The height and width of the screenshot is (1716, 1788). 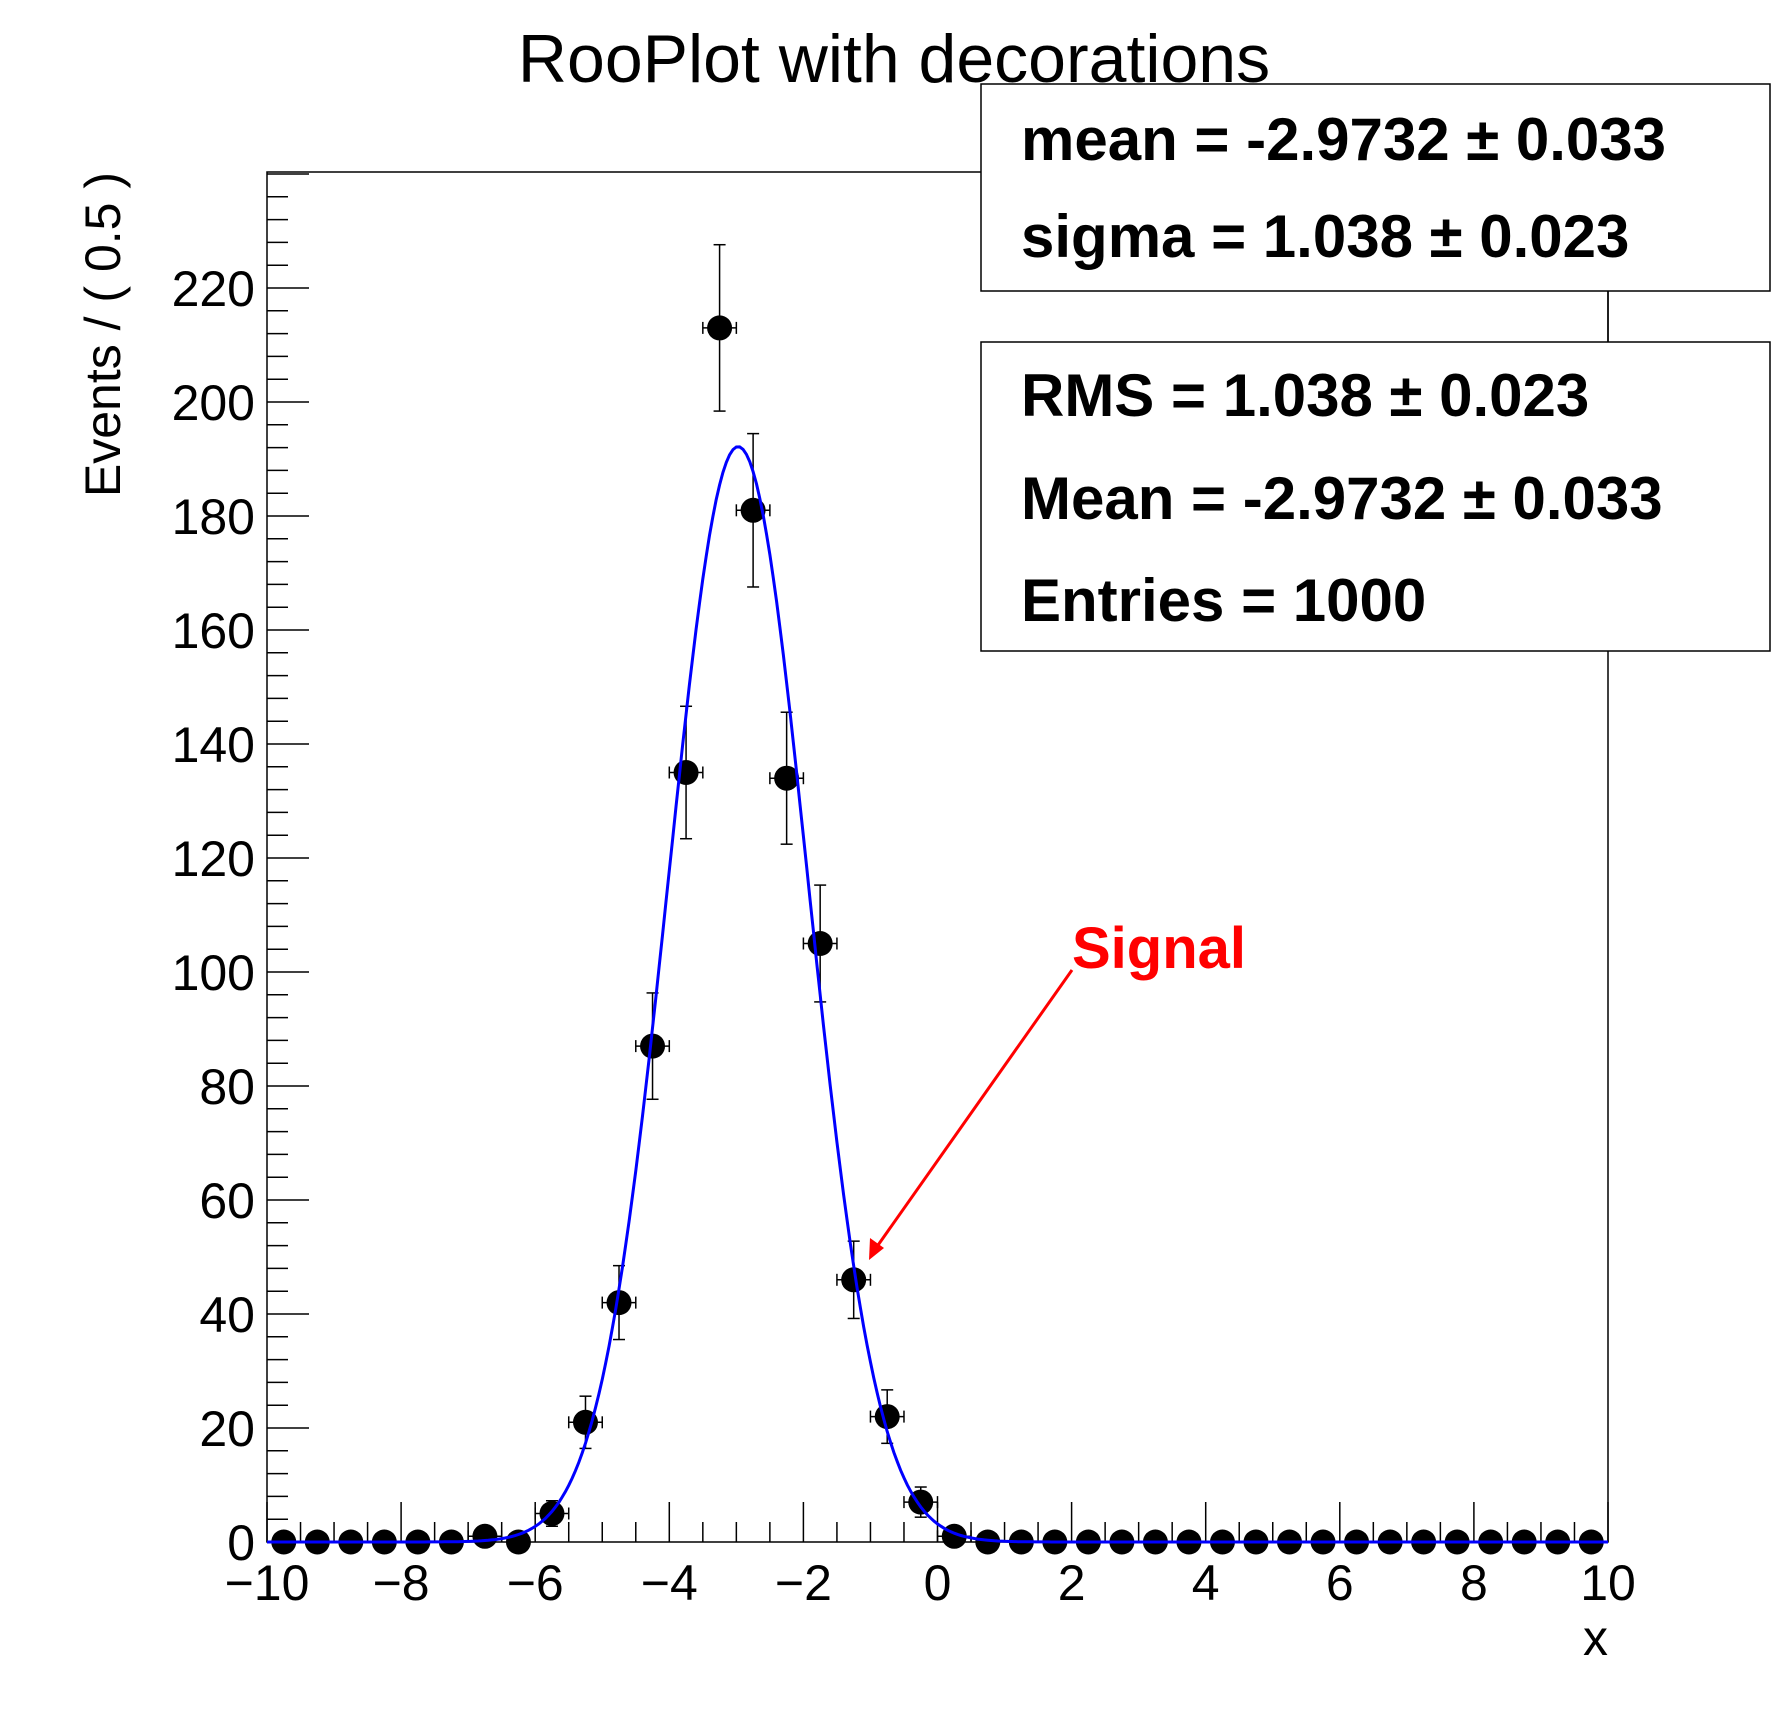 I want to click on x-tick-label: −8, so click(x=401, y=1583).